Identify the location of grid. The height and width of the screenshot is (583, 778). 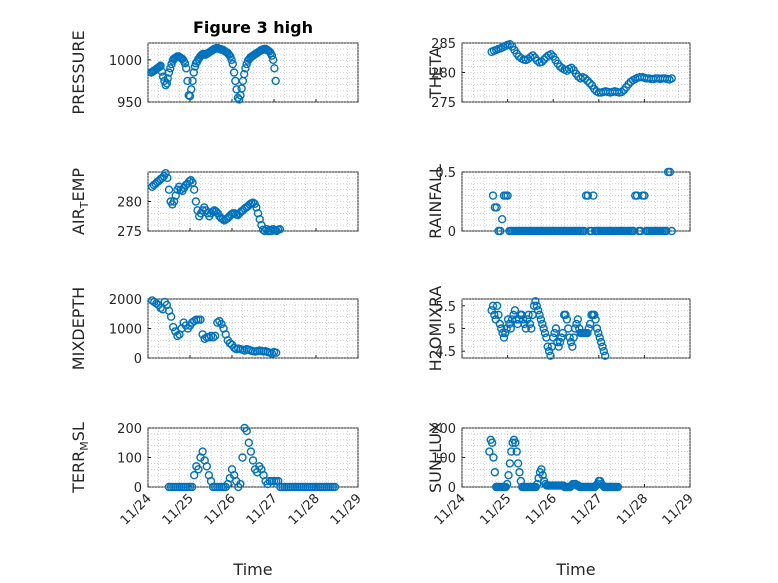
(253, 328).